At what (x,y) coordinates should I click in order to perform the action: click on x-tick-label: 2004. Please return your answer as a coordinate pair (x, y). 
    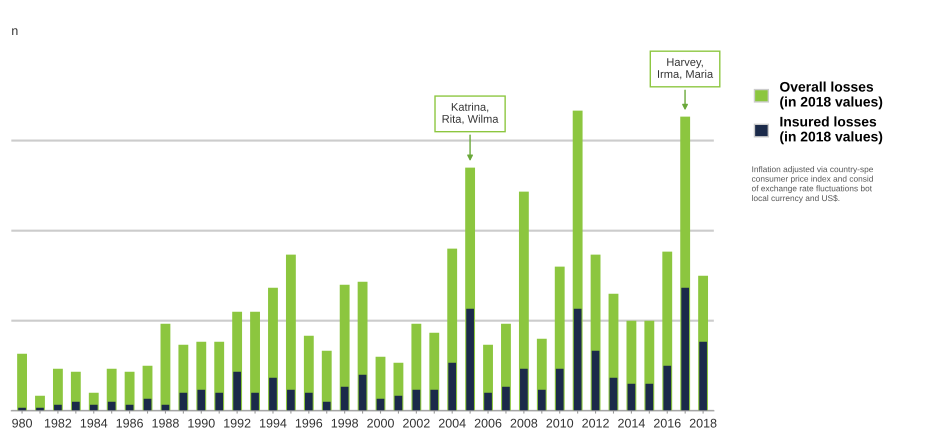
    Looking at the image, I should click on (452, 423).